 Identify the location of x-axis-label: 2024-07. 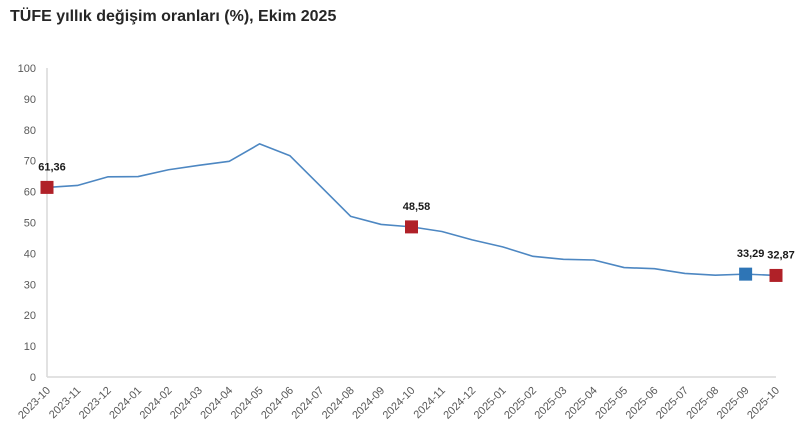
(307, 403).